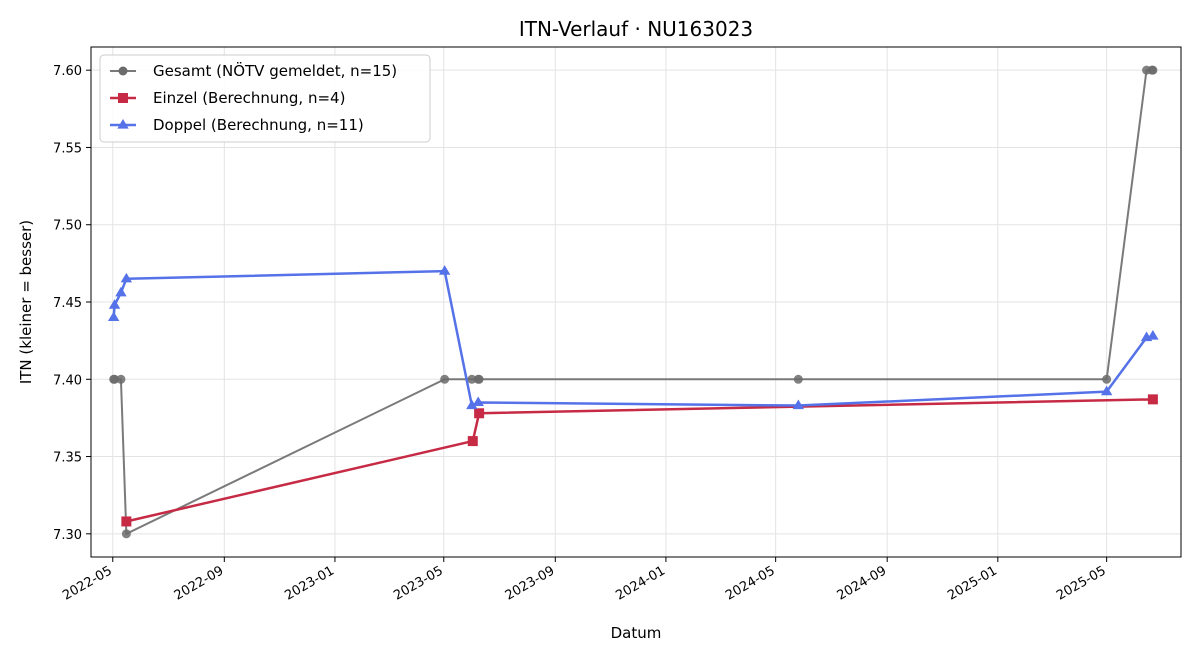 This screenshot has width=1200, height=660. Describe the element at coordinates (67, 535) in the screenshot. I see `y-tick-label: 7.30` at that location.